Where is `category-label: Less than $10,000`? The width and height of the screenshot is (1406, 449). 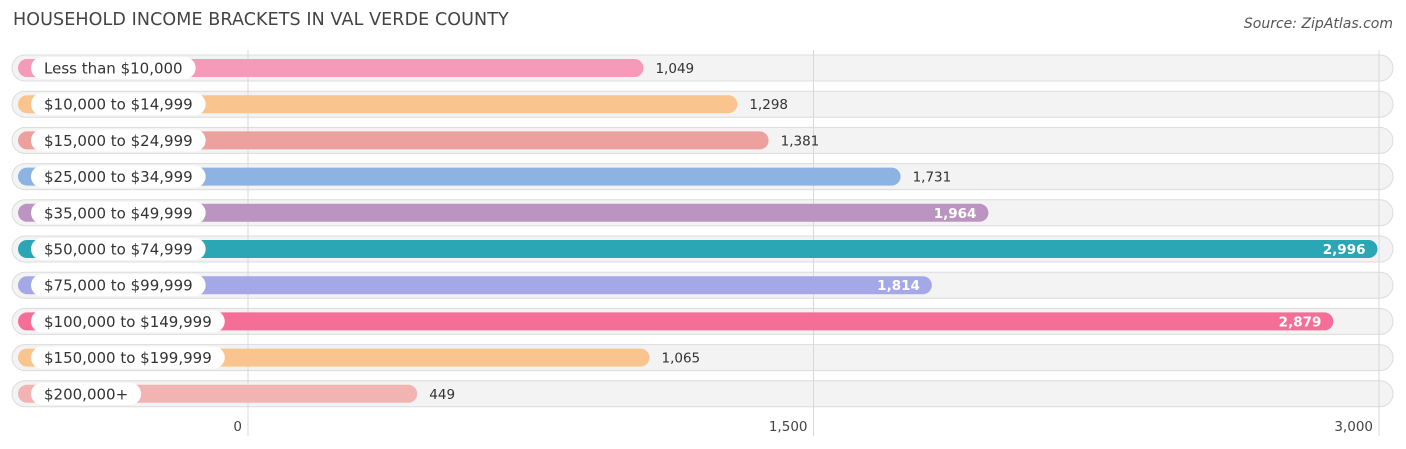
category-label: Less than $10,000 is located at coordinates (113, 69).